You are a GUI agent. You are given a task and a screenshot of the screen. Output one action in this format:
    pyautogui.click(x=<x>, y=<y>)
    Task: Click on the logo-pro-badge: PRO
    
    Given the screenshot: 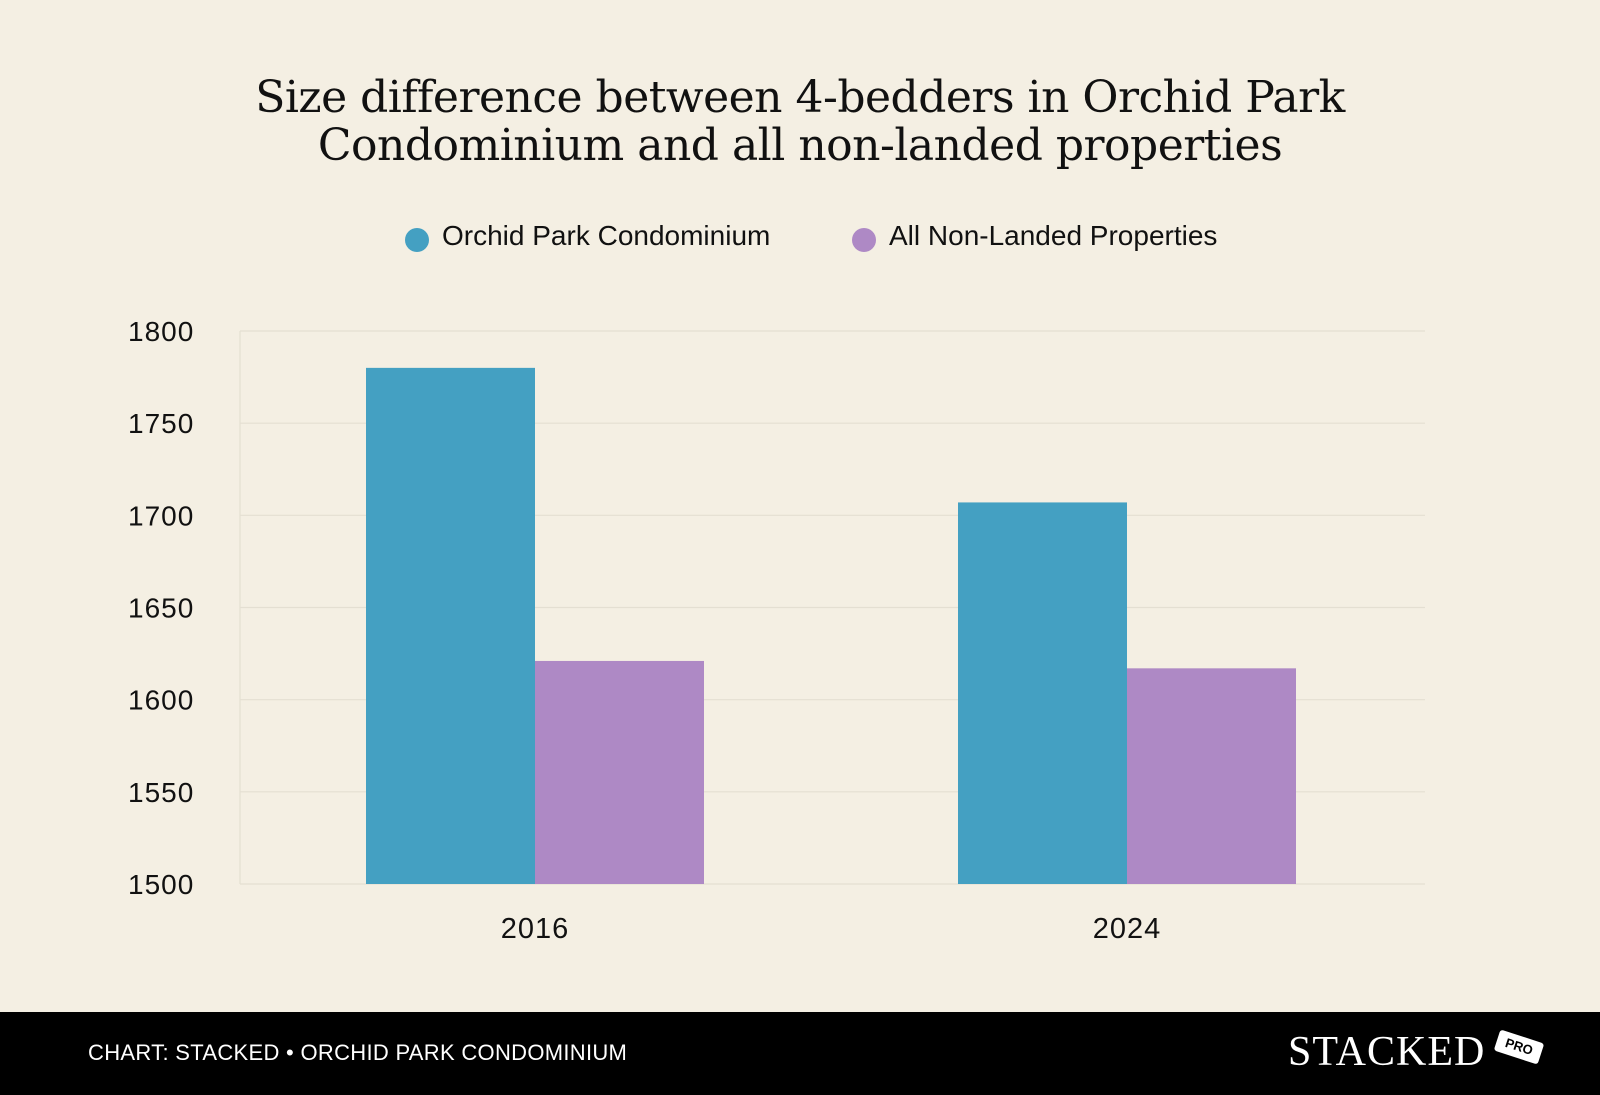 What is the action you would take?
    pyautogui.click(x=1519, y=1047)
    